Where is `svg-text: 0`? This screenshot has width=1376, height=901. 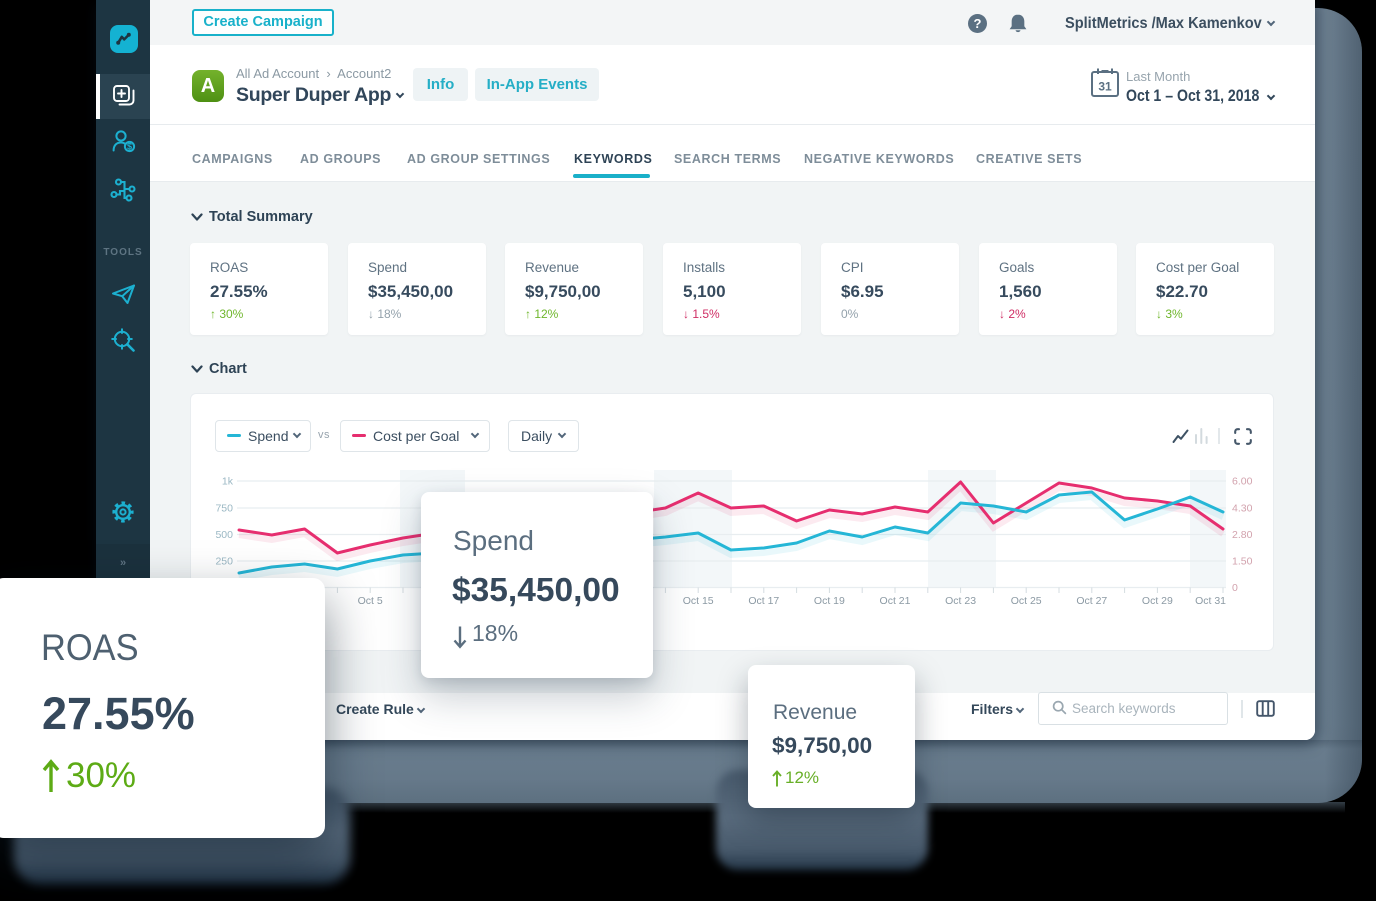 svg-text: 0 is located at coordinates (1235, 588).